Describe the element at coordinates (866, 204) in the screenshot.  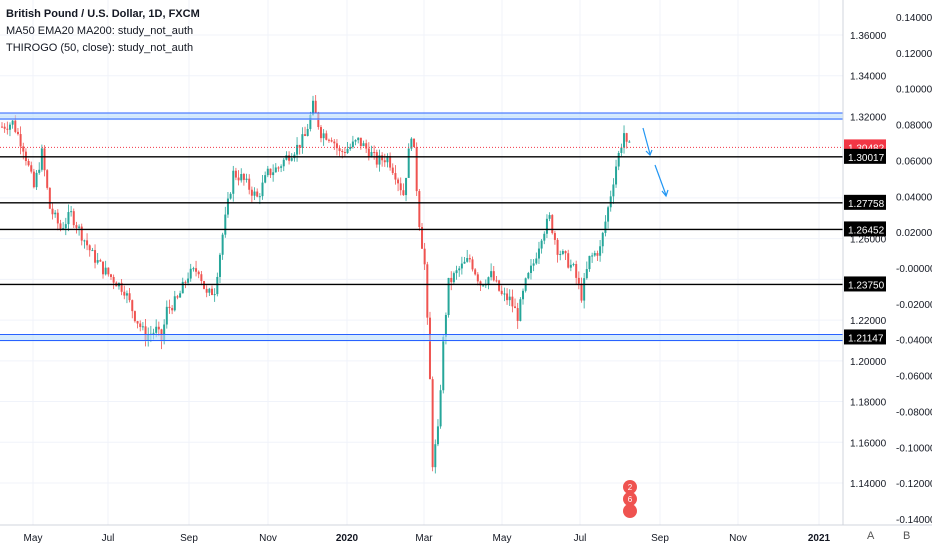
I see `price-label: 1.27758` at that location.